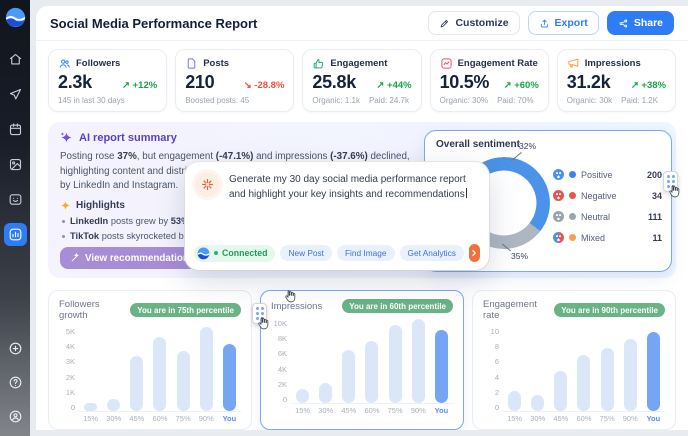 The height and width of the screenshot is (436, 688). I want to click on user-circle-icon, so click(15, 416).